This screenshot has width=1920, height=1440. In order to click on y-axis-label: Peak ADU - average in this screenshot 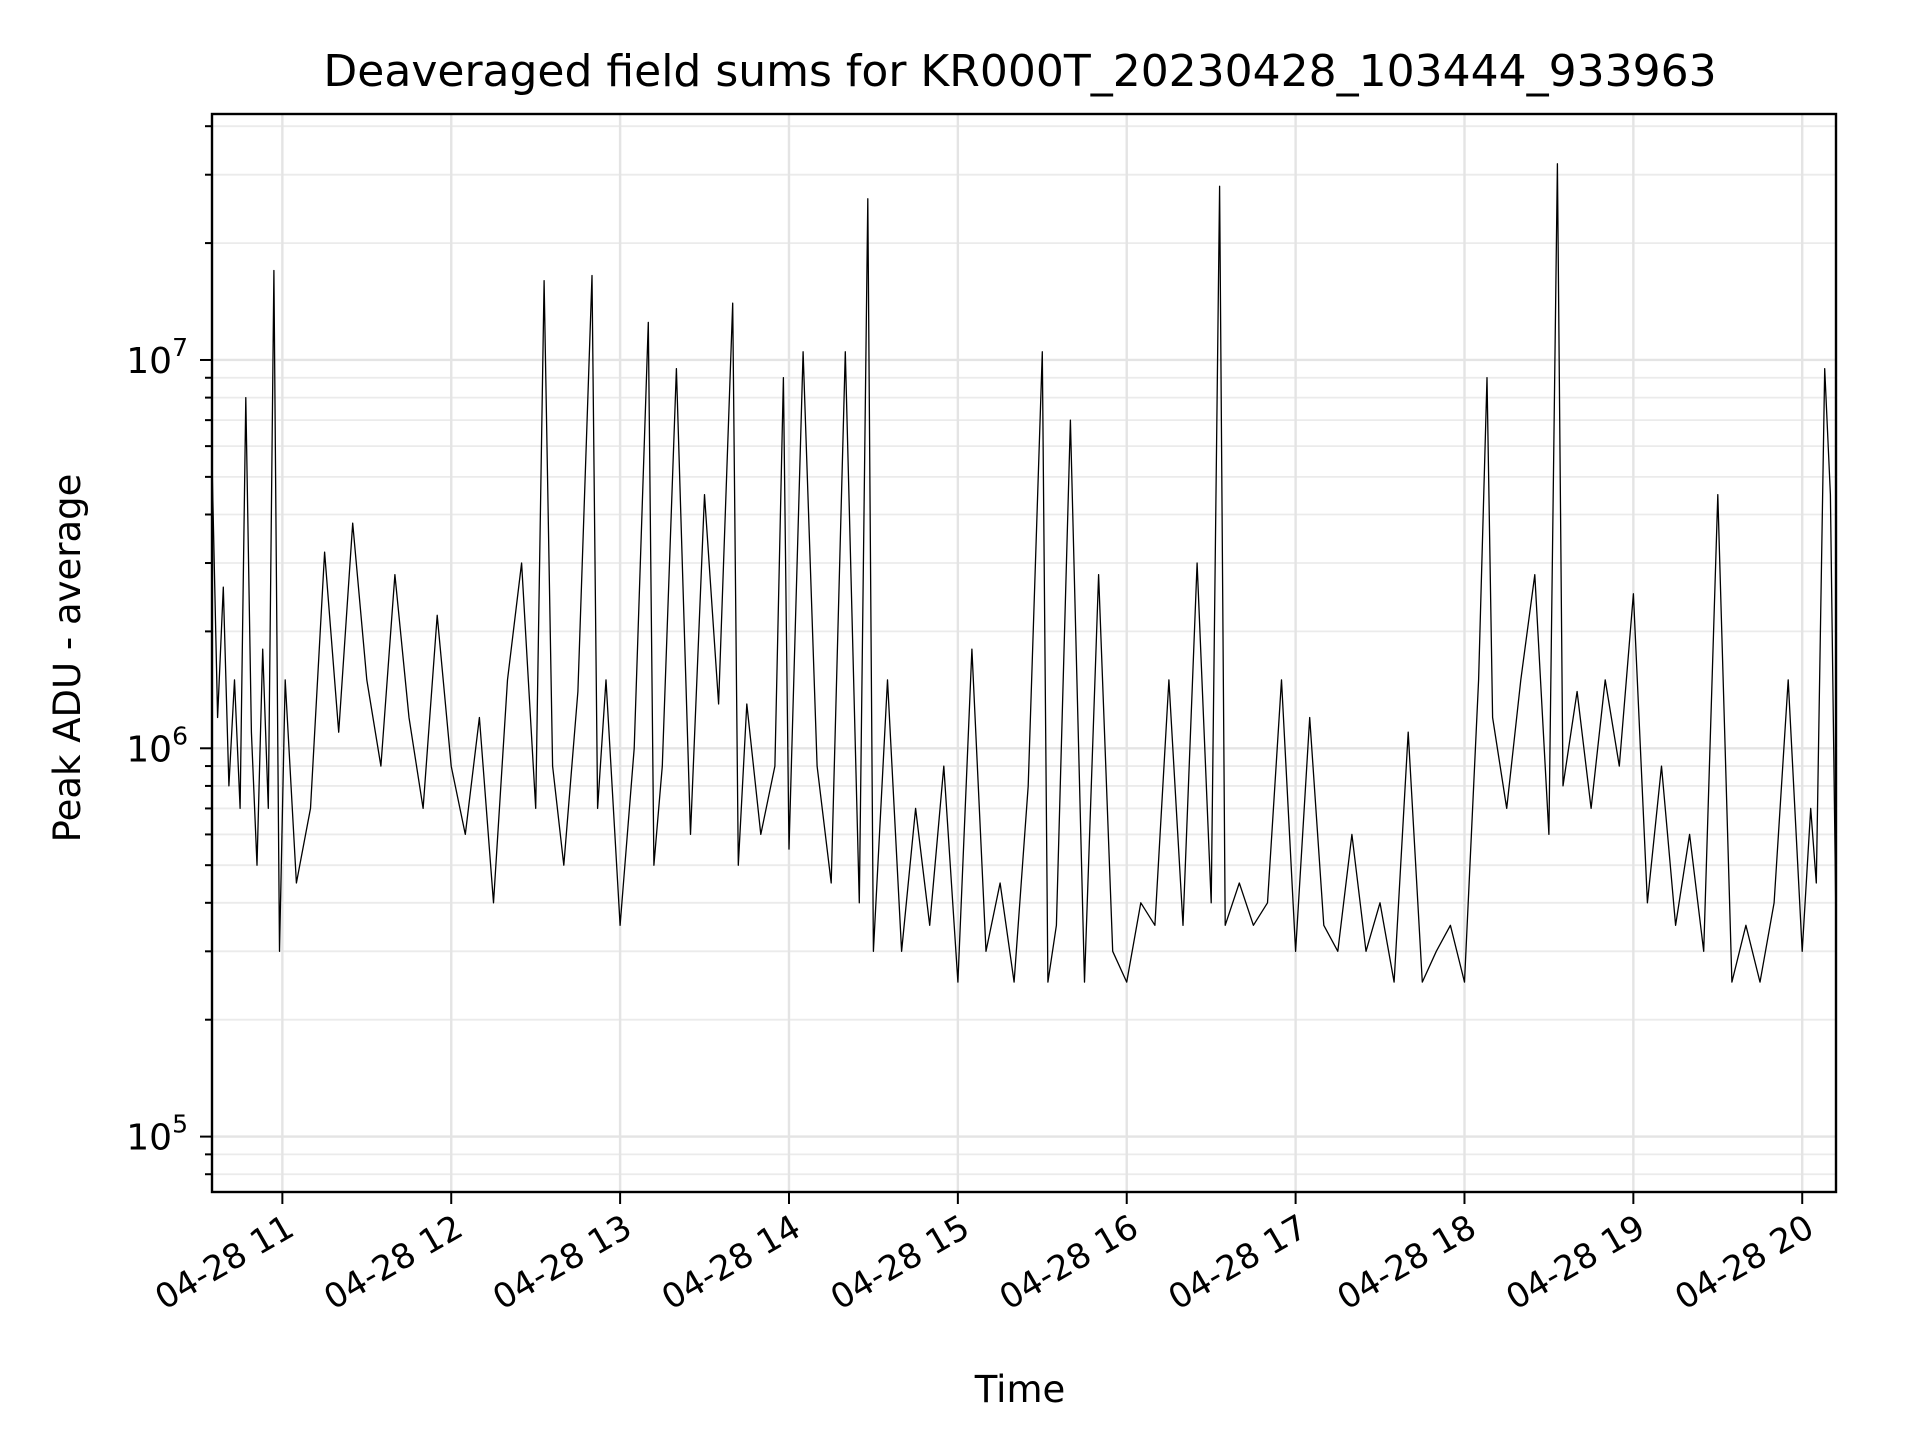, I will do `click(67, 658)`.